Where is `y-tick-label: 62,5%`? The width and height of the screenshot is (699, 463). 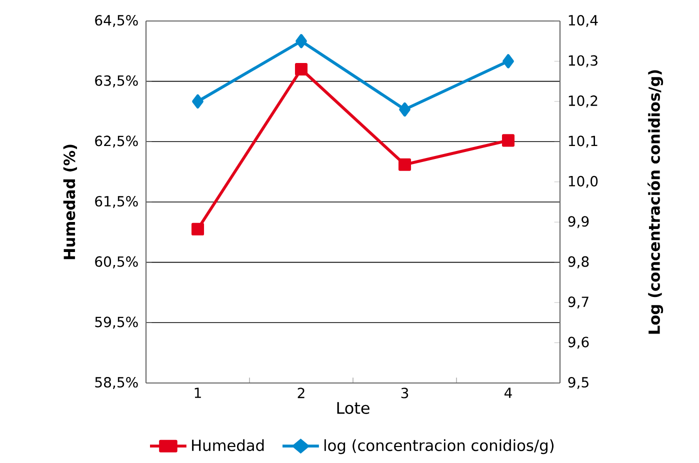 y-tick-label: 62,5% is located at coordinates (116, 142).